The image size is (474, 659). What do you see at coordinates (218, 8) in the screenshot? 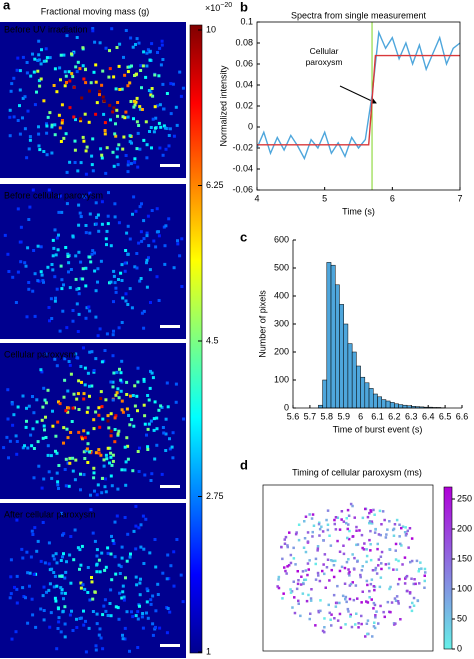
I see `colorbar-exponent: ×10⁻²⁰` at bounding box center [218, 8].